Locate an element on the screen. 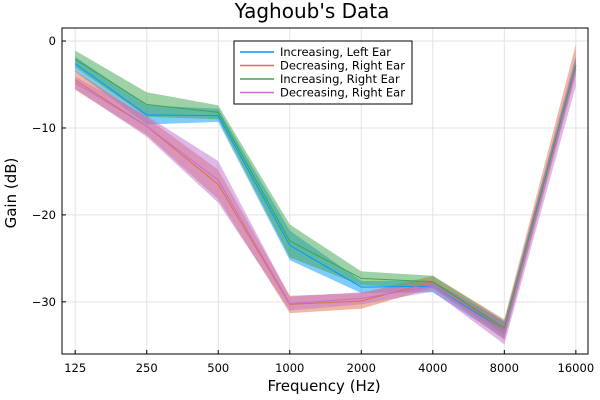  x-tick-label: 2000 is located at coordinates (361, 368).